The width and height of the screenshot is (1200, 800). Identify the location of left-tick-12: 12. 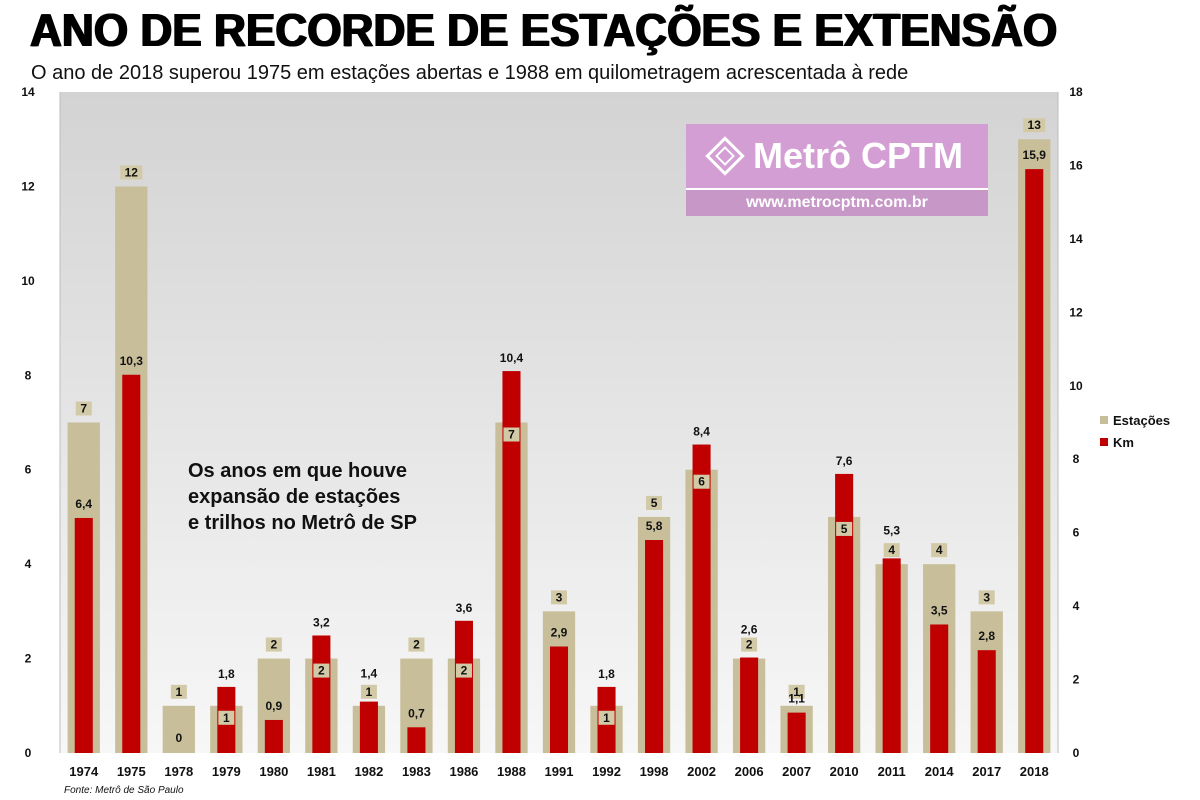
(28, 186).